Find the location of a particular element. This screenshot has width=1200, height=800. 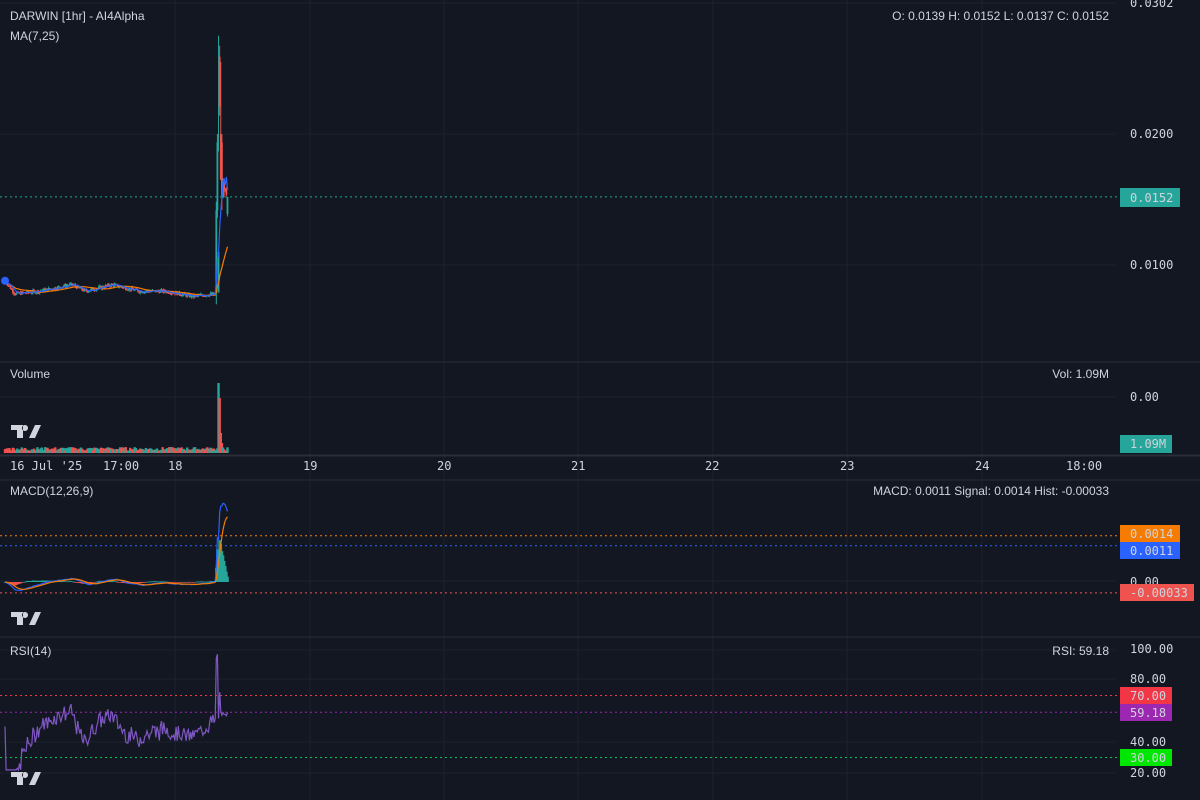

time-label-20: 20 is located at coordinates (444, 466).